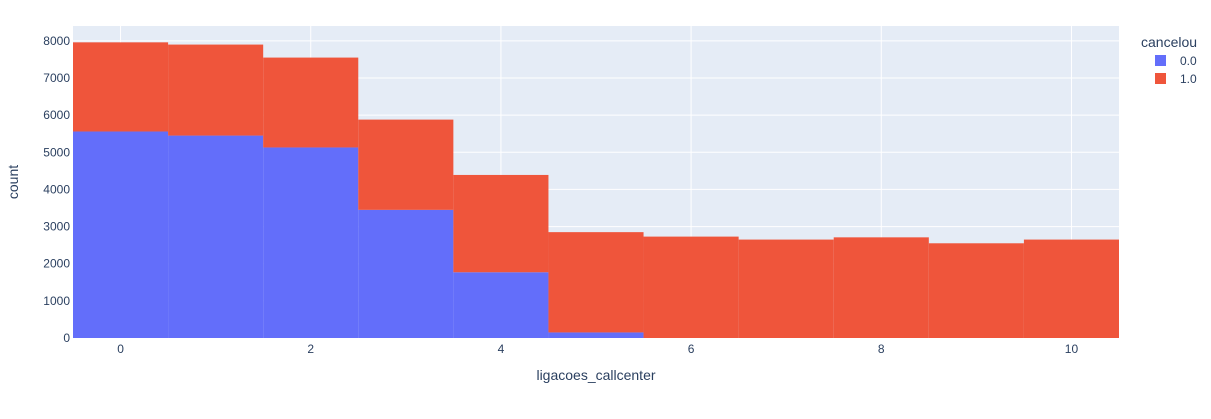 The width and height of the screenshot is (1211, 419). Describe the element at coordinates (406, 273) in the screenshot. I see `bar-cancelou-0.0-x3` at that location.